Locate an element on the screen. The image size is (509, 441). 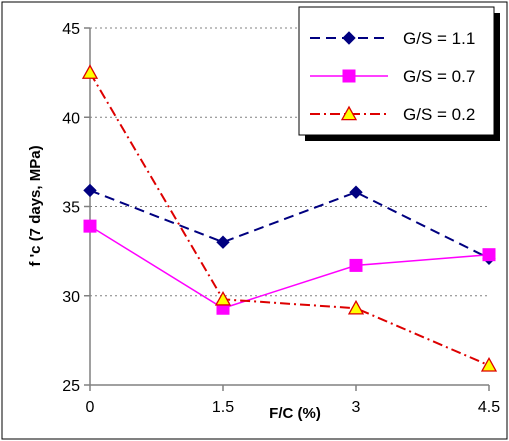
x-tick-label: 0 is located at coordinates (90, 407).